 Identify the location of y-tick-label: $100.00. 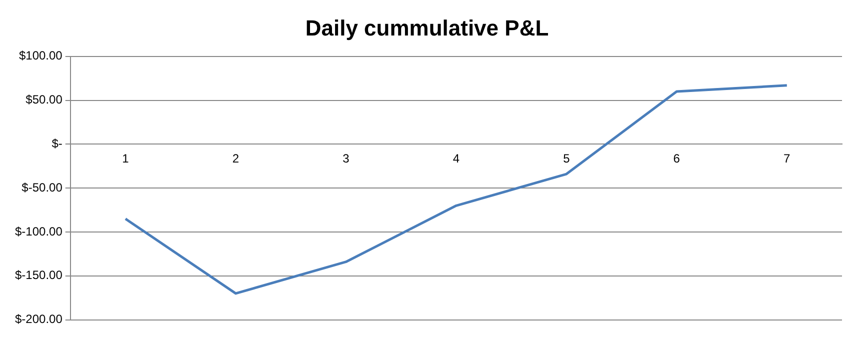
(40, 55).